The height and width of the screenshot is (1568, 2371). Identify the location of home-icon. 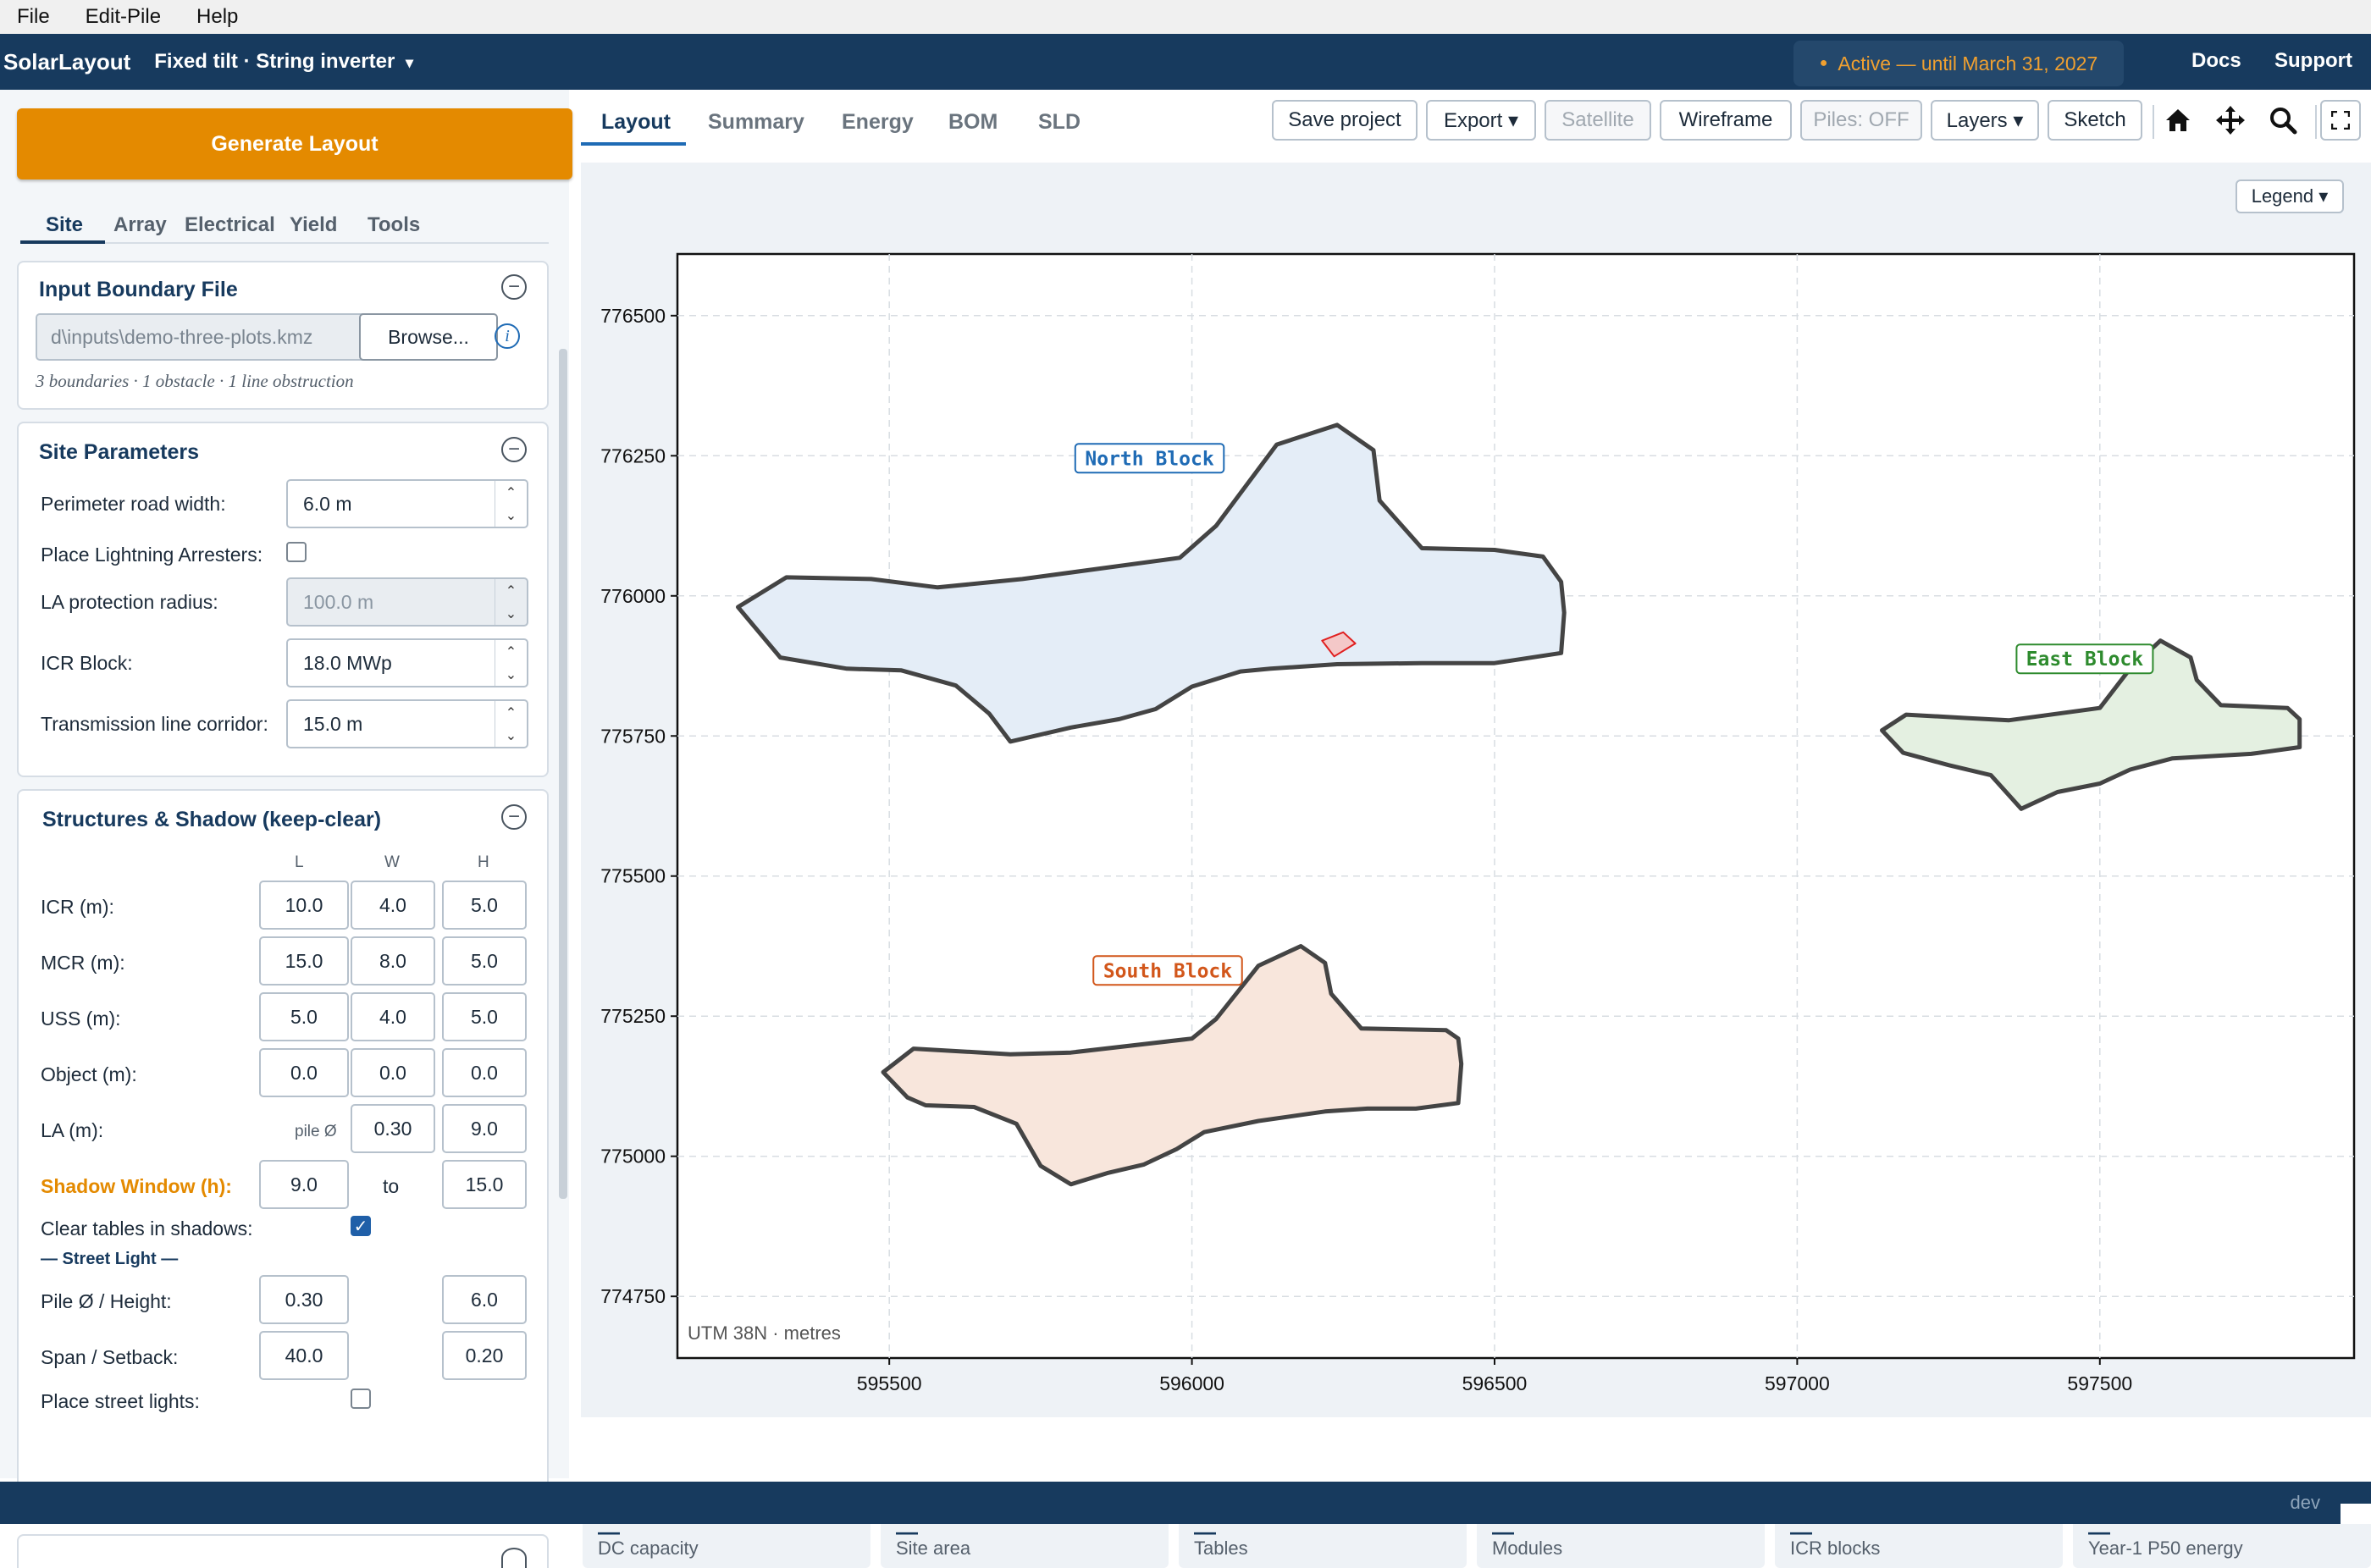
(2178, 120).